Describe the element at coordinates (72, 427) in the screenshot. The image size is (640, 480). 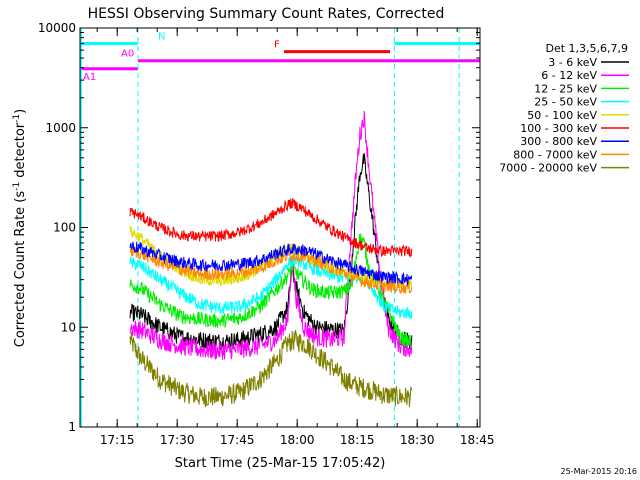
I see `y-tick-label: 1` at that location.